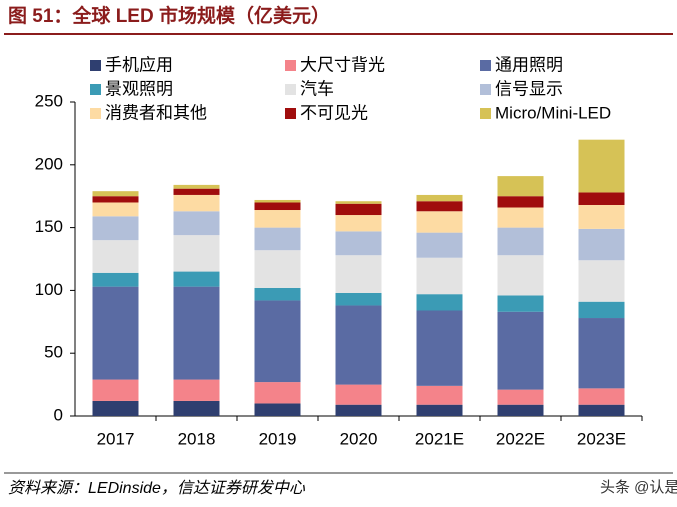 This screenshot has width=677, height=507. Describe the element at coordinates (359, 438) in the screenshot. I see `x-tick-label: 2020` at that location.